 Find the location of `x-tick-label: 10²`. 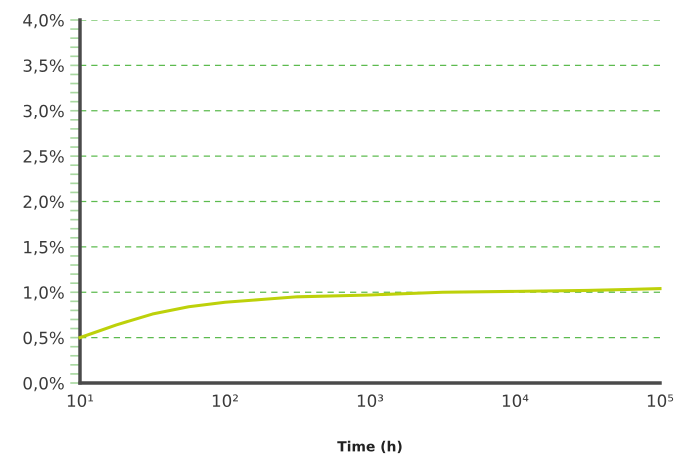

x-tick-label: 10² is located at coordinates (225, 401).